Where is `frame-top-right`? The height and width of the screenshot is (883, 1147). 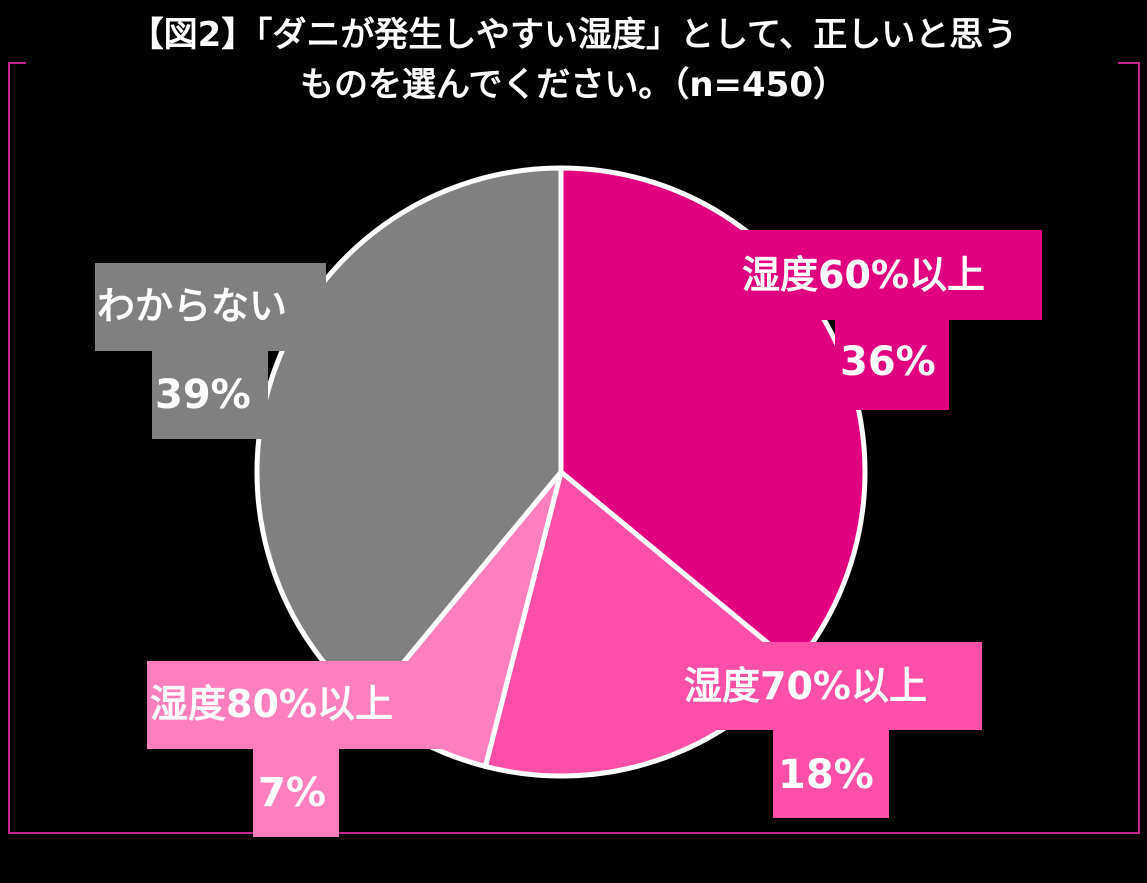 frame-top-right is located at coordinates (1128, 63).